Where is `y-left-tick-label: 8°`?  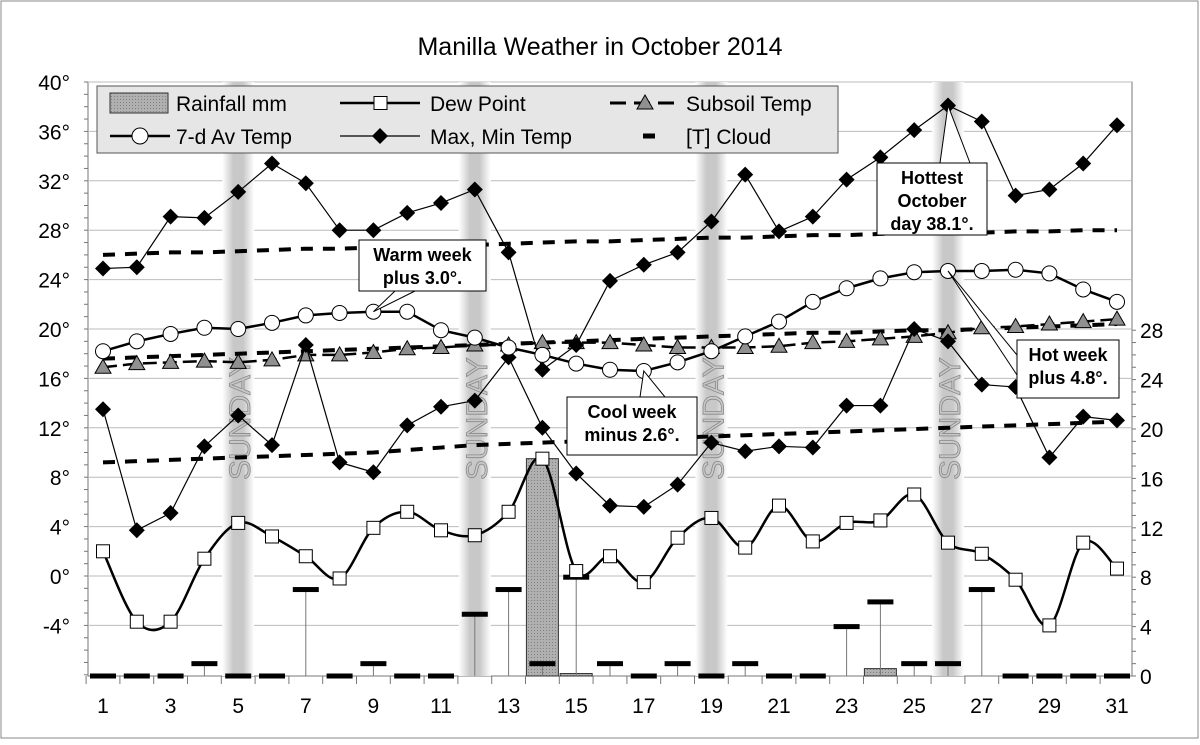
y-left-tick-label: 8° is located at coordinates (60, 478).